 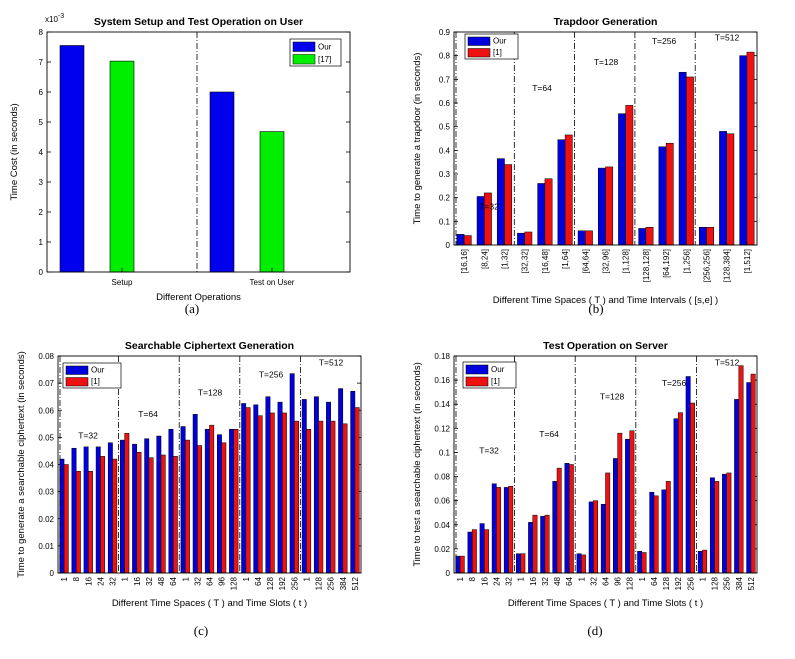 What do you see at coordinates (46, 492) in the screenshot?
I see `y-tick-label: 0.03` at bounding box center [46, 492].